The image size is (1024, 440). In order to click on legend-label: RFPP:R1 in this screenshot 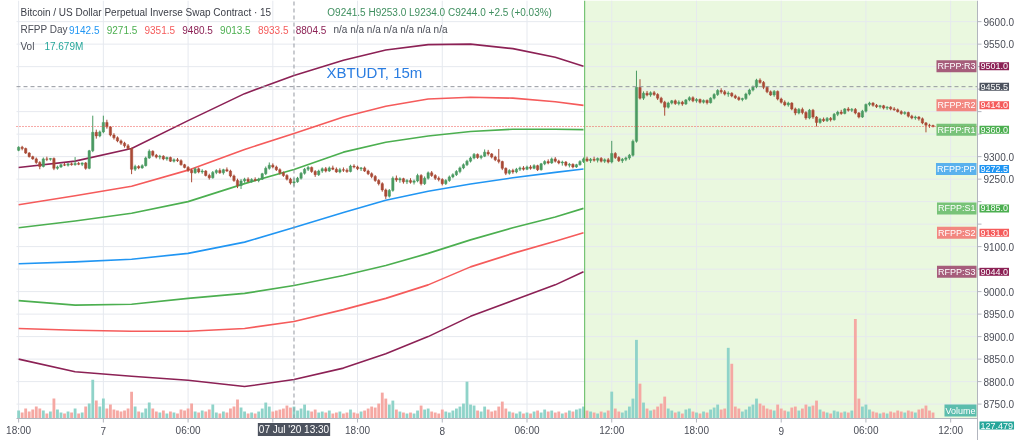, I will do `click(956, 129)`.